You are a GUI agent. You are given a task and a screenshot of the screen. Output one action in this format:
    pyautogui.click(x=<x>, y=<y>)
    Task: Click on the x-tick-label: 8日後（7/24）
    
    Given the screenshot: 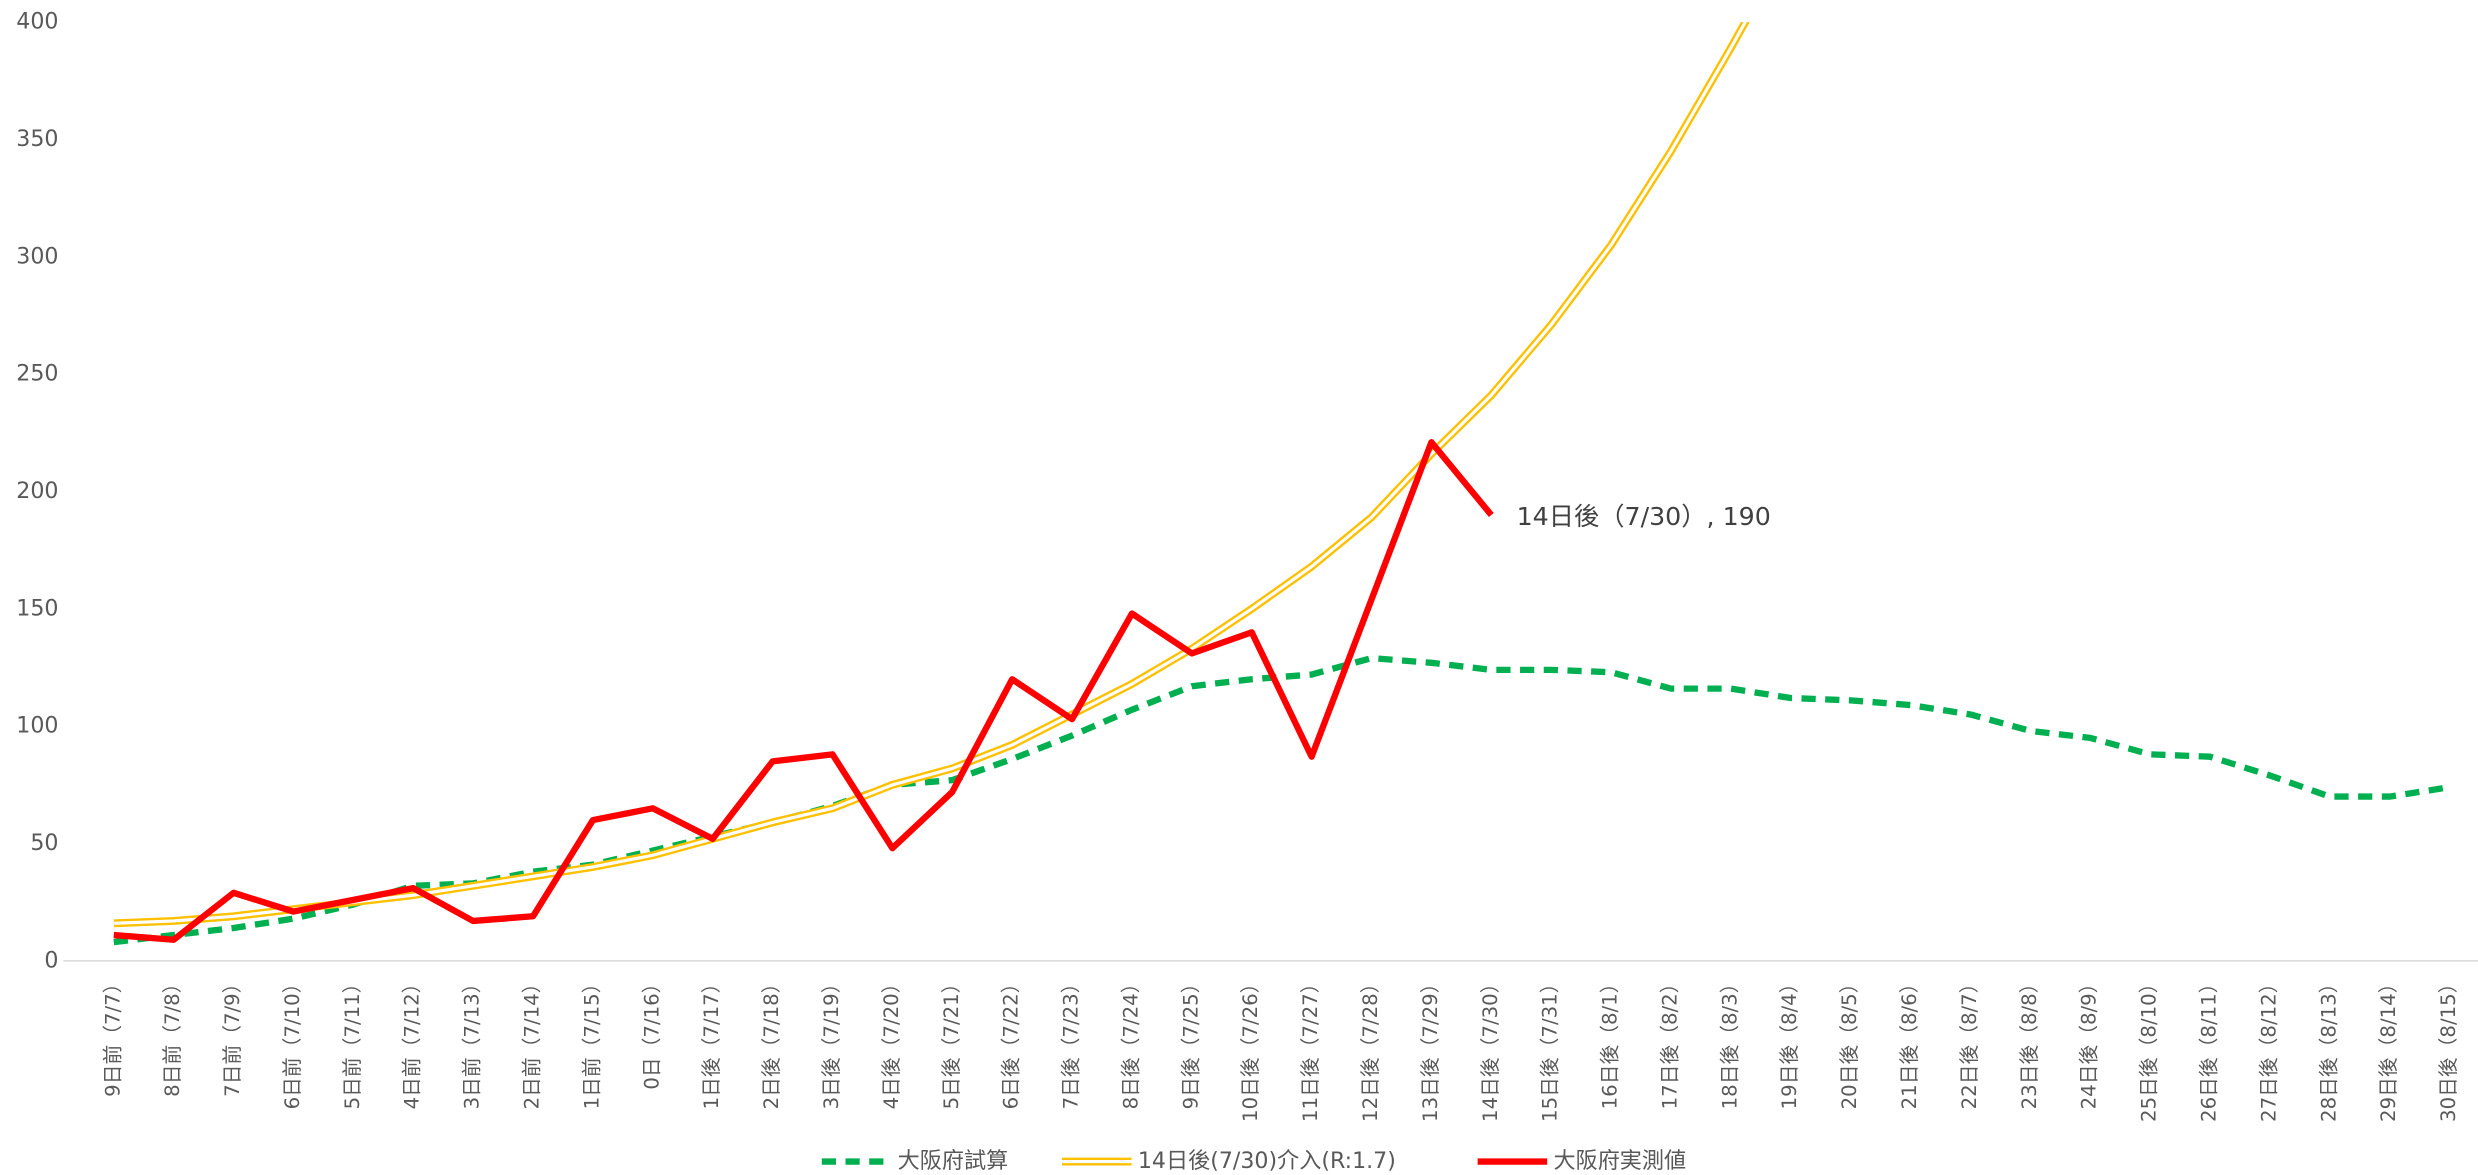 What is the action you would take?
    pyautogui.click(x=1130, y=1042)
    